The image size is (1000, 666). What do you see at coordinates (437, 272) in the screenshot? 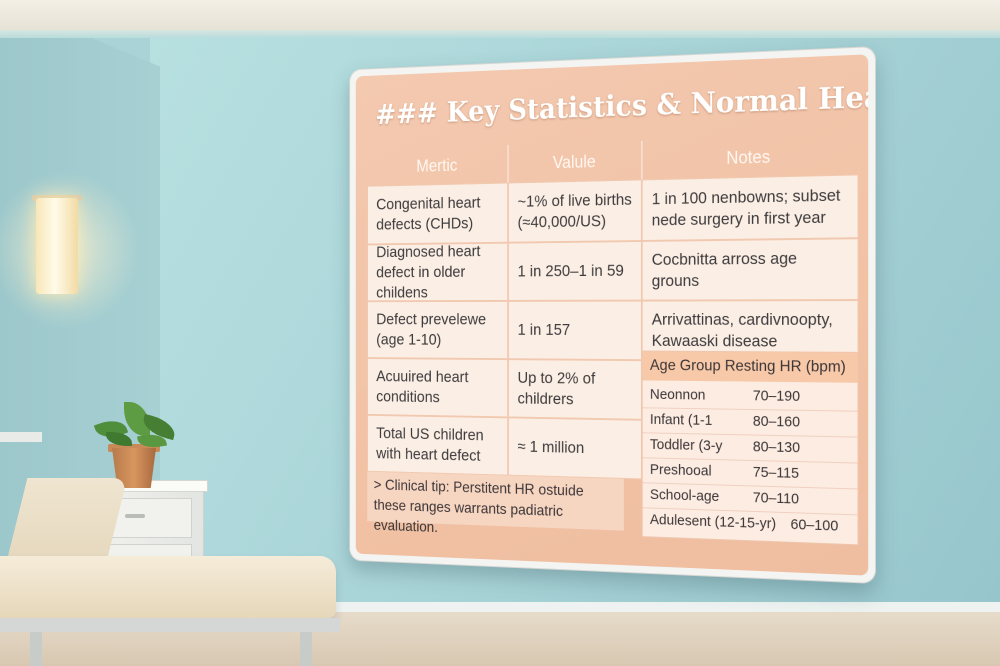
I see `metric-cell: Diagnosed heart defect in older childens` at bounding box center [437, 272].